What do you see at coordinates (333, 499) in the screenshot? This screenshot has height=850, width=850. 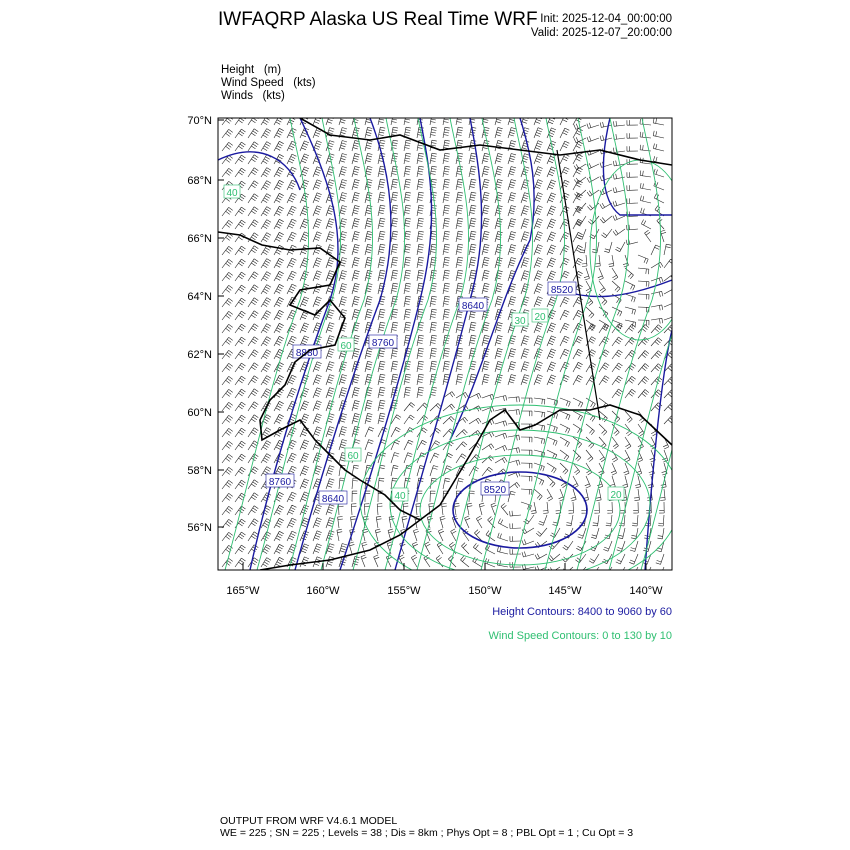 I see `height-contour-label: 8640` at bounding box center [333, 499].